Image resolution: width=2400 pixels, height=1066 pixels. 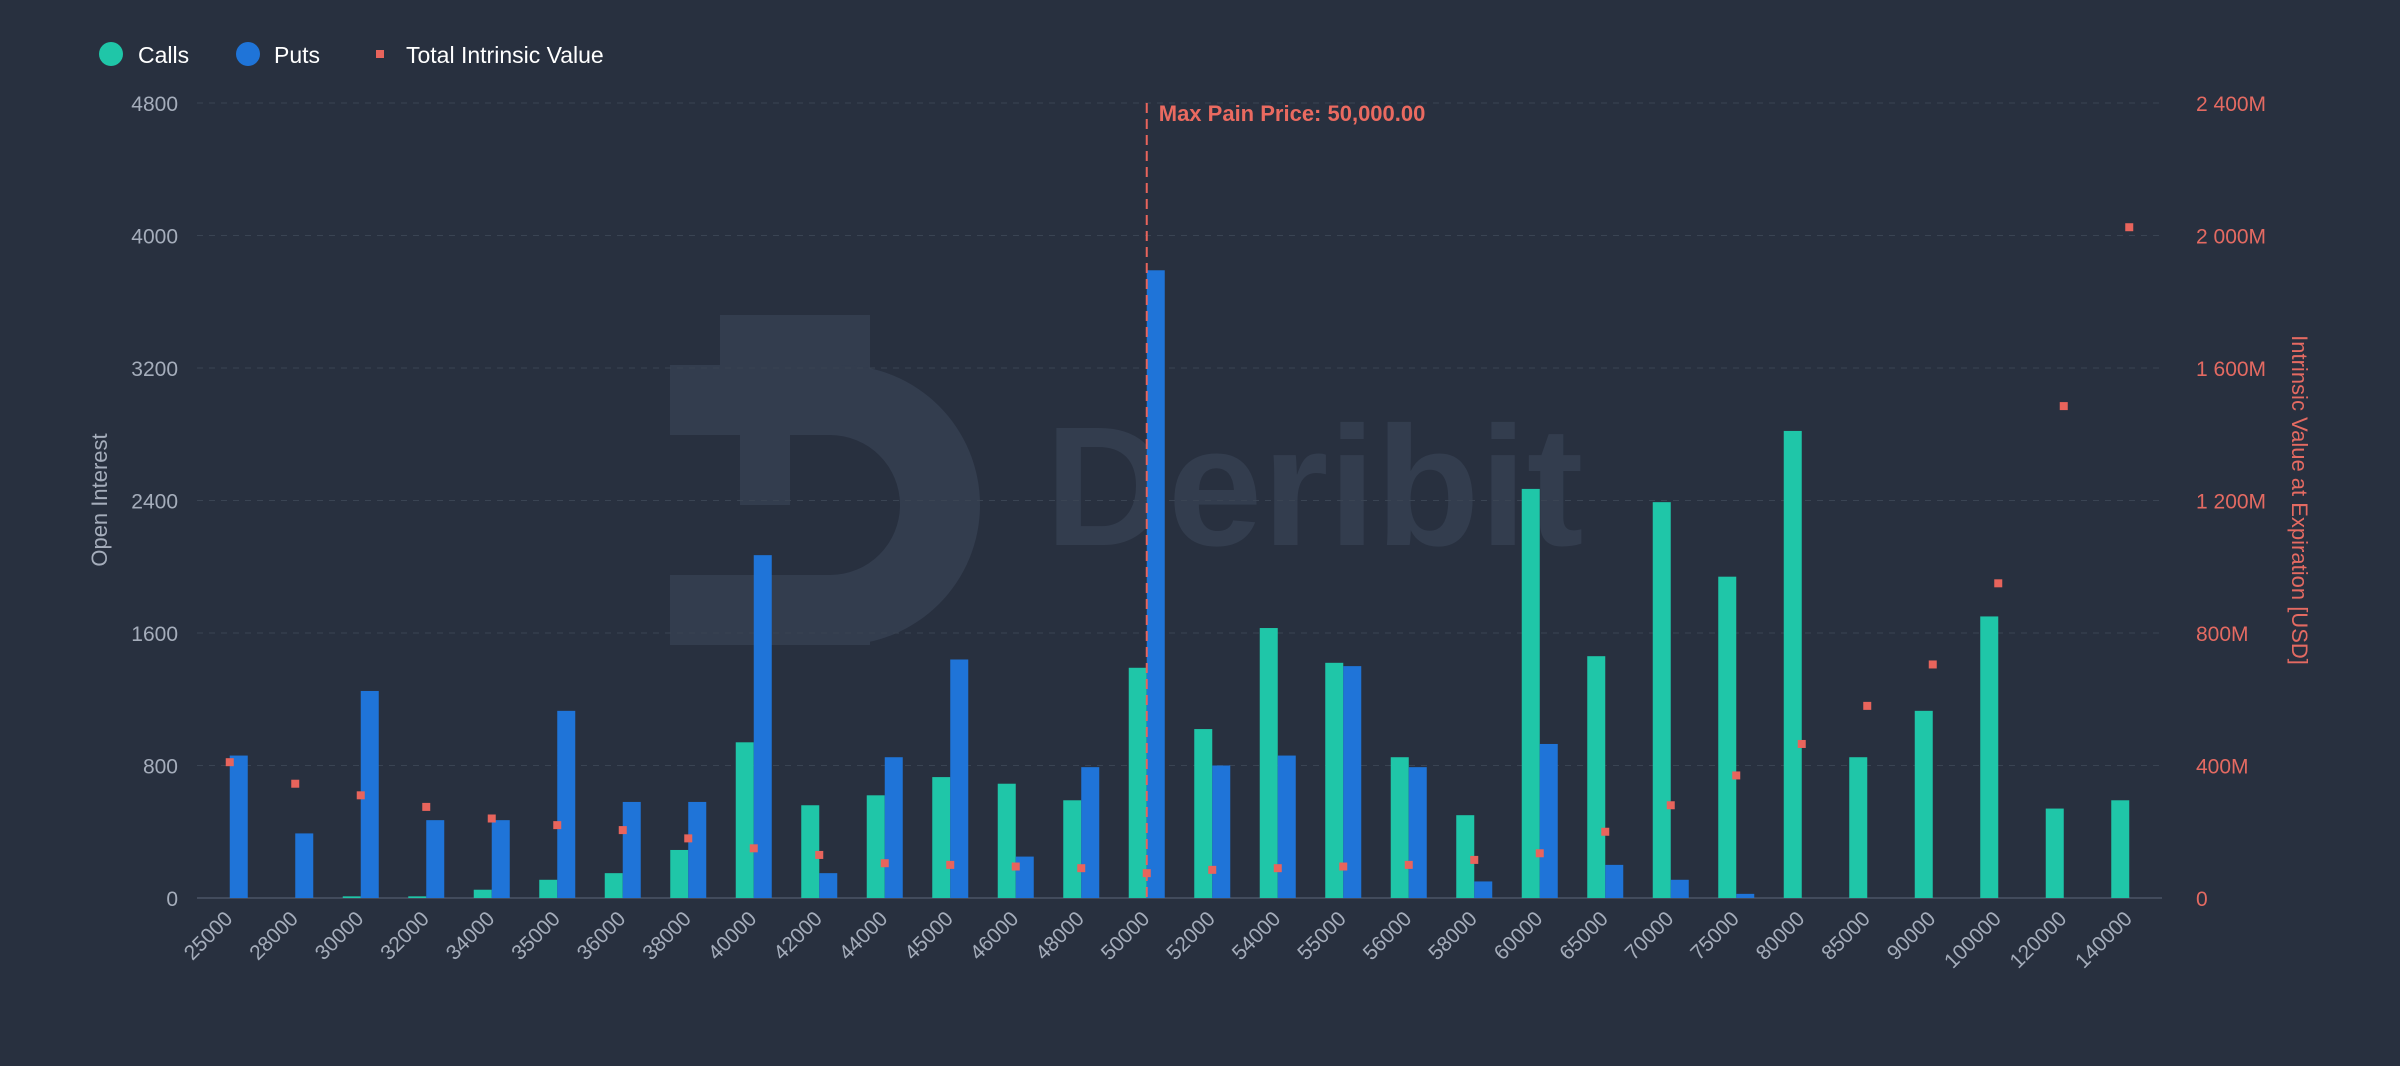 I want to click on deribit-logo-icon, so click(x=825, y=480).